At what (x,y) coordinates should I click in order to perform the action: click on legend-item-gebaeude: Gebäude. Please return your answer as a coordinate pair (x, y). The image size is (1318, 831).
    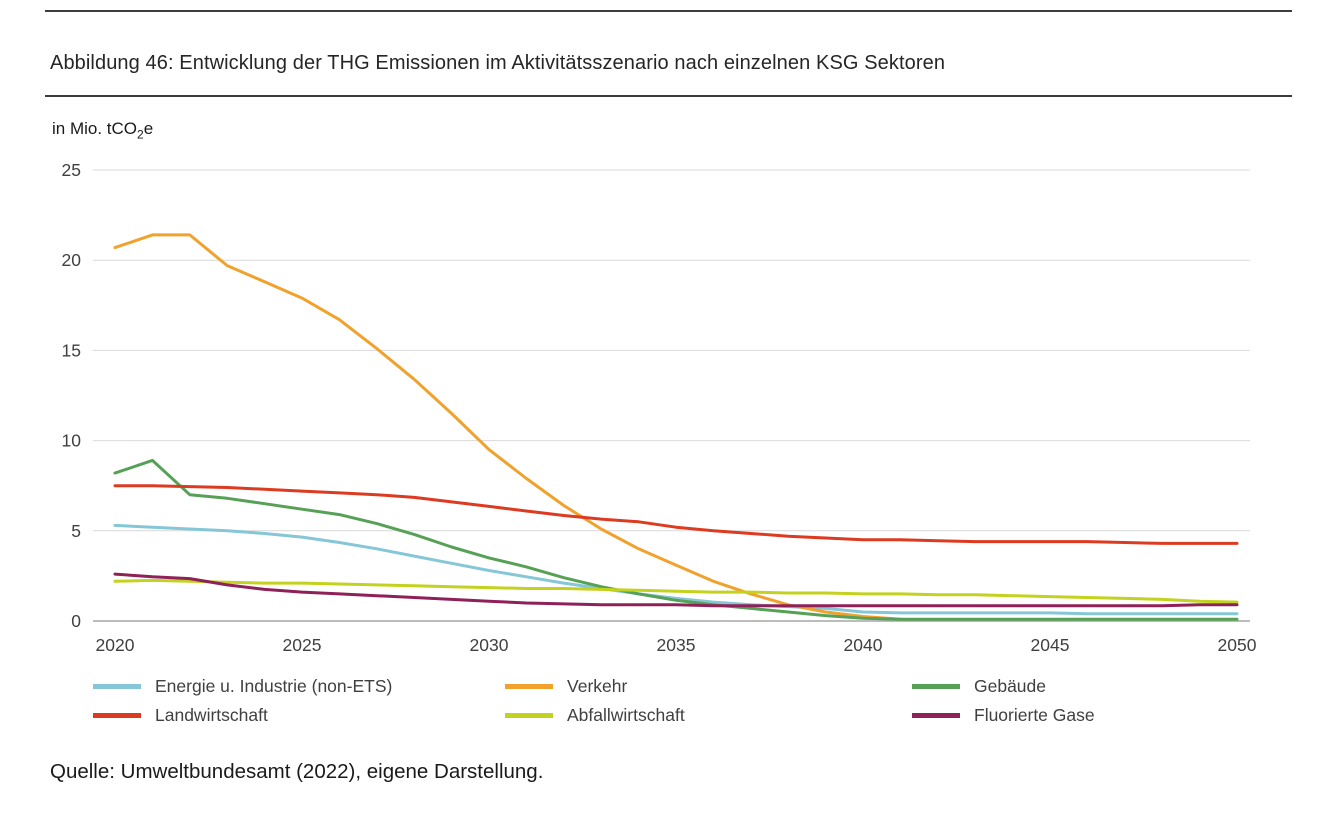
    Looking at the image, I should click on (1082, 686).